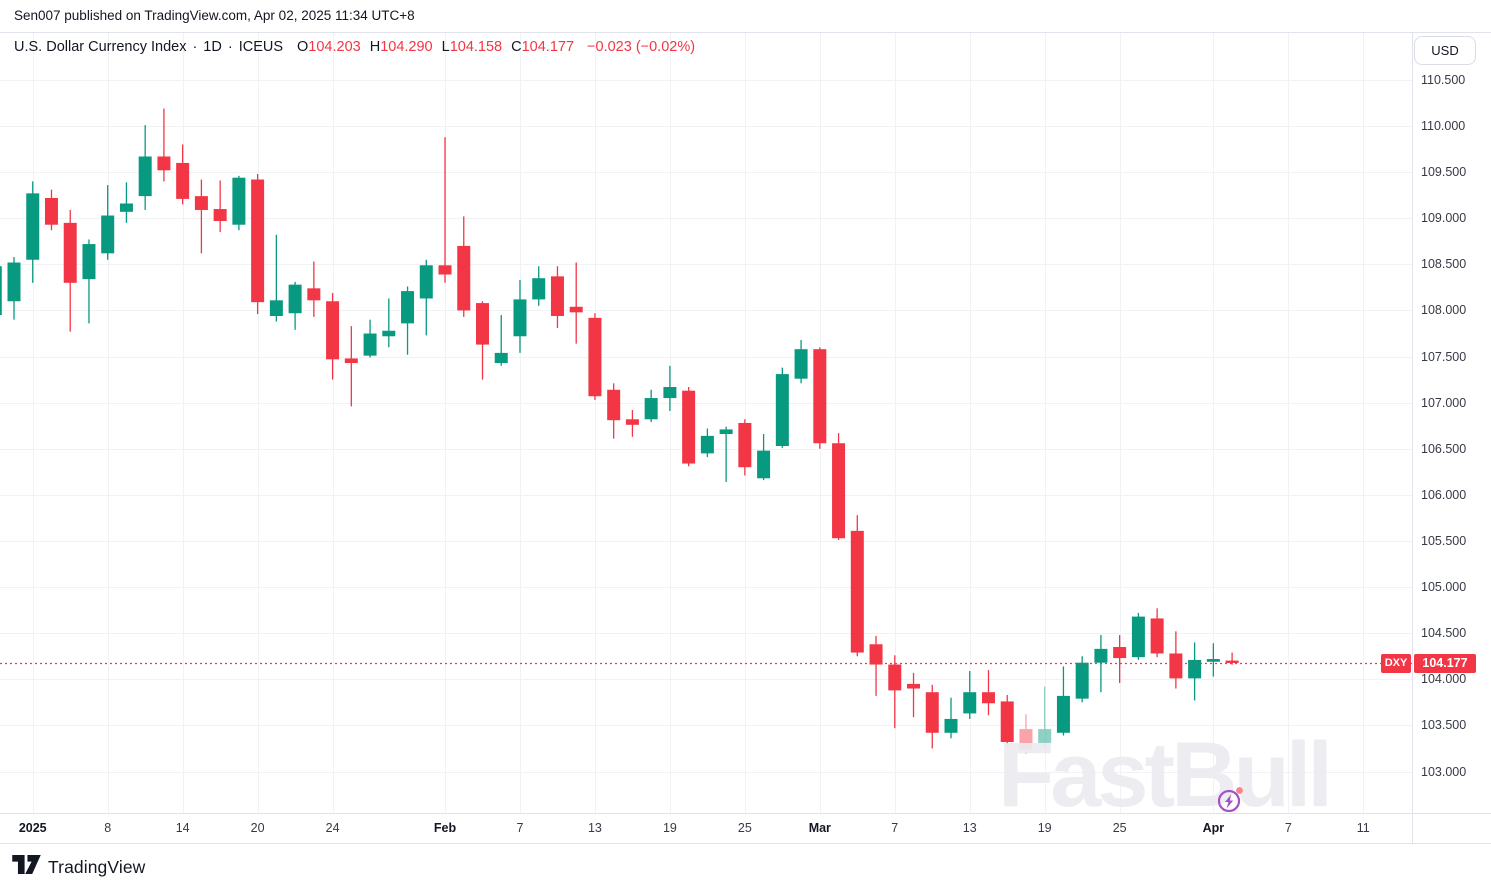 Image resolution: width=1491 pixels, height=886 pixels. What do you see at coordinates (257, 828) in the screenshot?
I see `time-axis-label: 20` at bounding box center [257, 828].